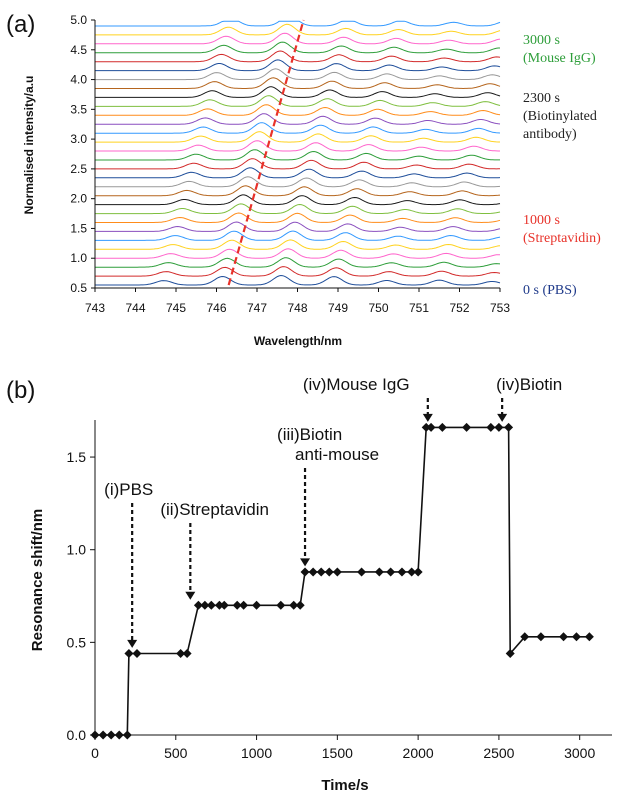  I want to click on panel-b-label: (b), so click(20, 390).